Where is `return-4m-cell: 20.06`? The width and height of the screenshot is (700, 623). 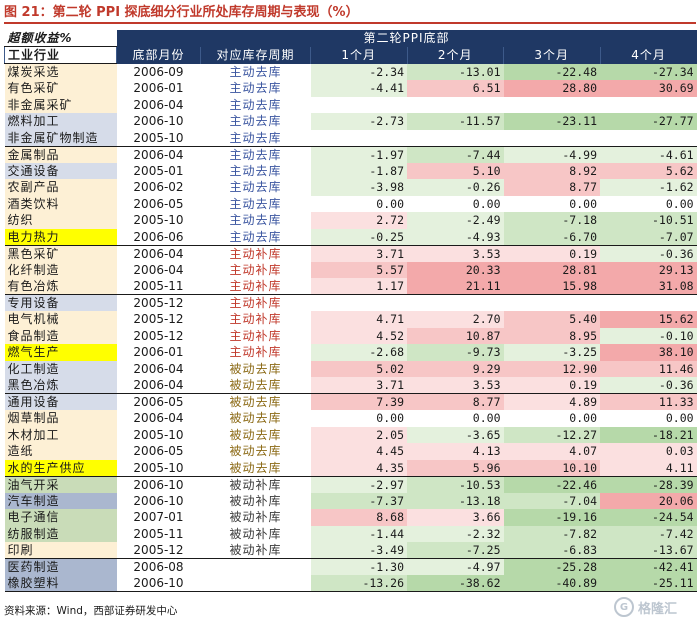
return-4m-cell: 20.06 is located at coordinates (648, 500).